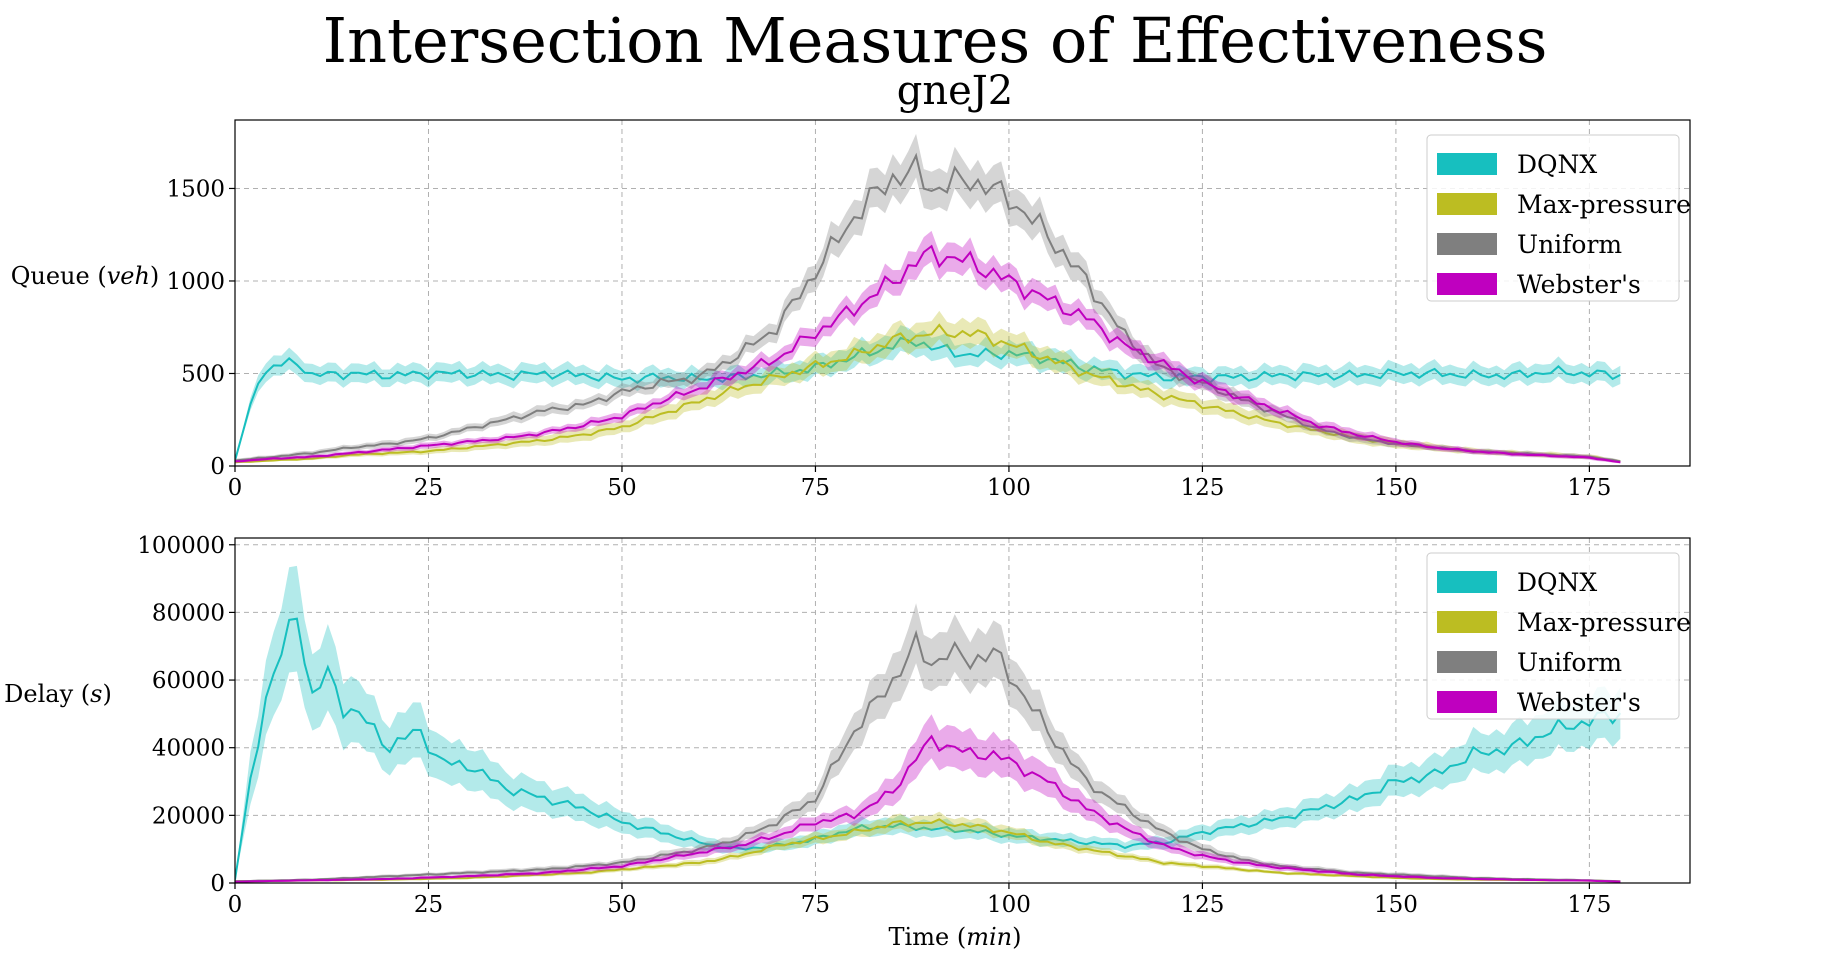  Describe the element at coordinates (935, 40) in the screenshot. I see `figure-title: Intersection Measures of Effectiveness` at that location.